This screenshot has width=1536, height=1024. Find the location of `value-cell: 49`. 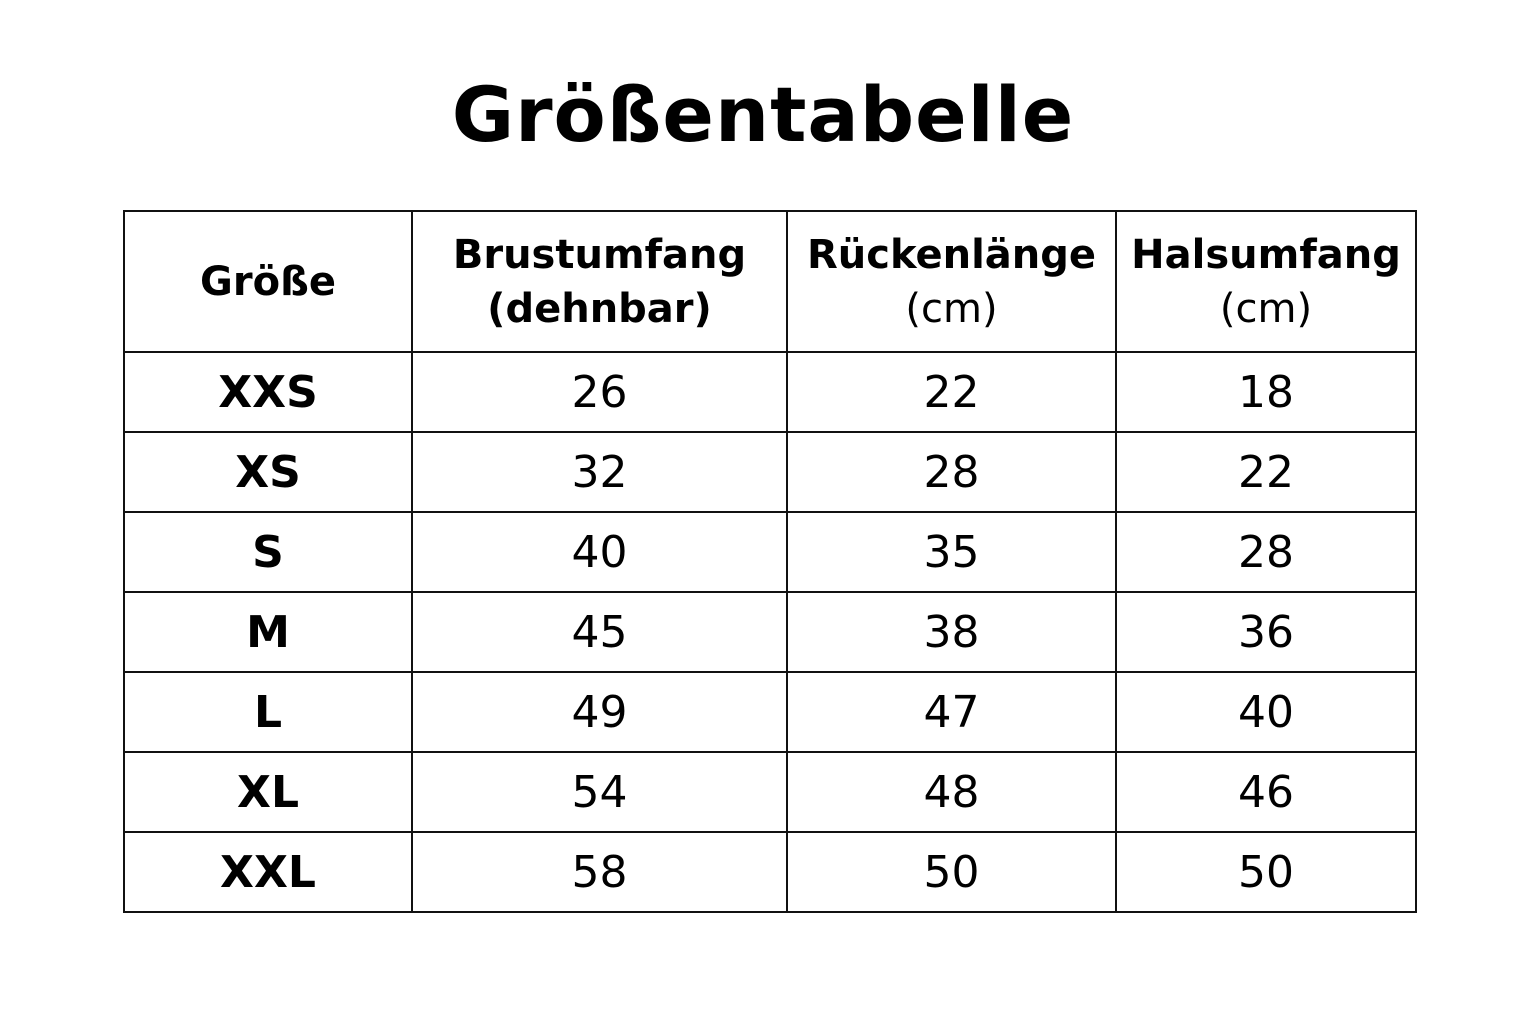

value-cell: 49 is located at coordinates (599, 712).